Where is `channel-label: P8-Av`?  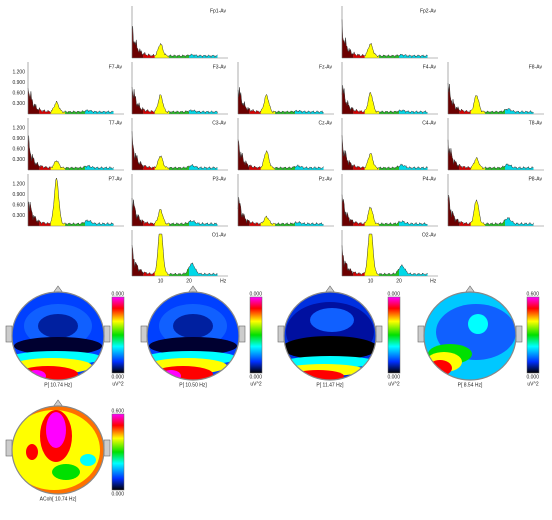 channel-label: P8-Av is located at coordinates (535, 179).